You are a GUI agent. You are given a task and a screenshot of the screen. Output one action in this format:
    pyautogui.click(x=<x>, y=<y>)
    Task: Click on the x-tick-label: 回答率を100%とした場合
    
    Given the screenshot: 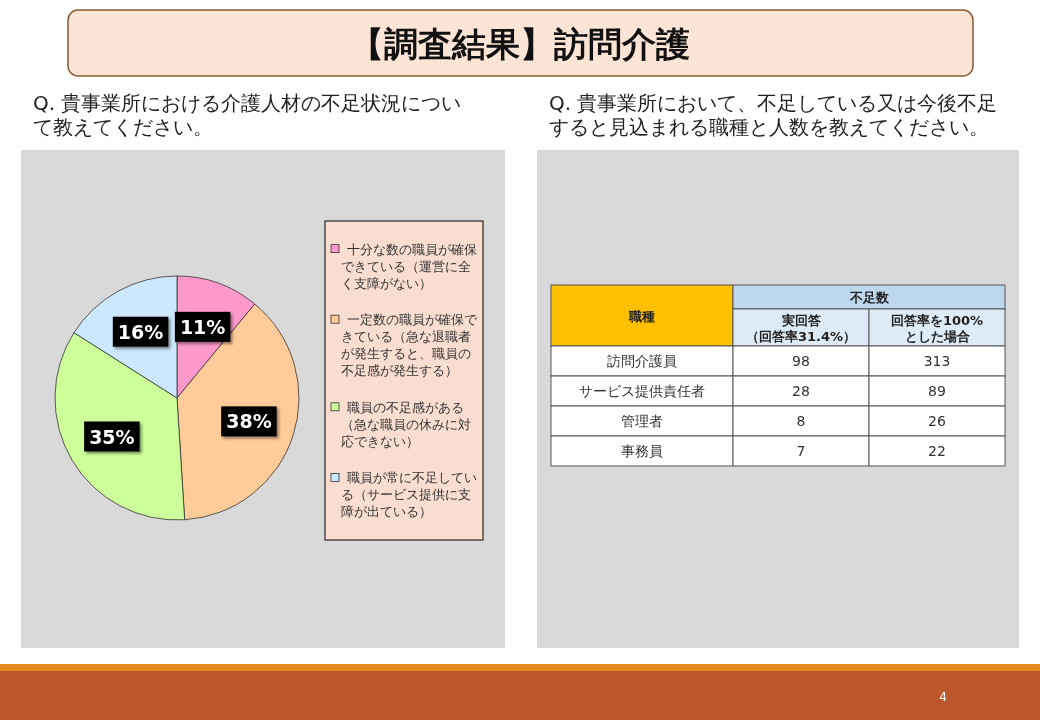 What is the action you would take?
    pyautogui.click(x=937, y=328)
    